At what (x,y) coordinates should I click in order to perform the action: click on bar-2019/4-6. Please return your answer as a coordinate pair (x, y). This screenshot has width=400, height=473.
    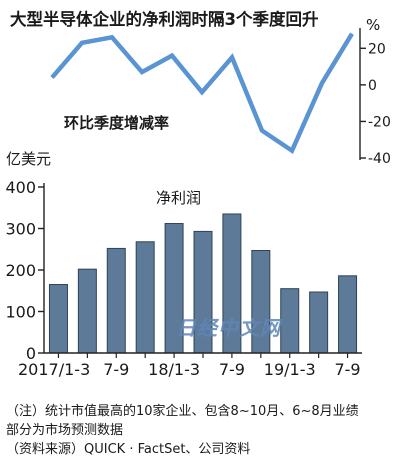
    Looking at the image, I should click on (319, 322).